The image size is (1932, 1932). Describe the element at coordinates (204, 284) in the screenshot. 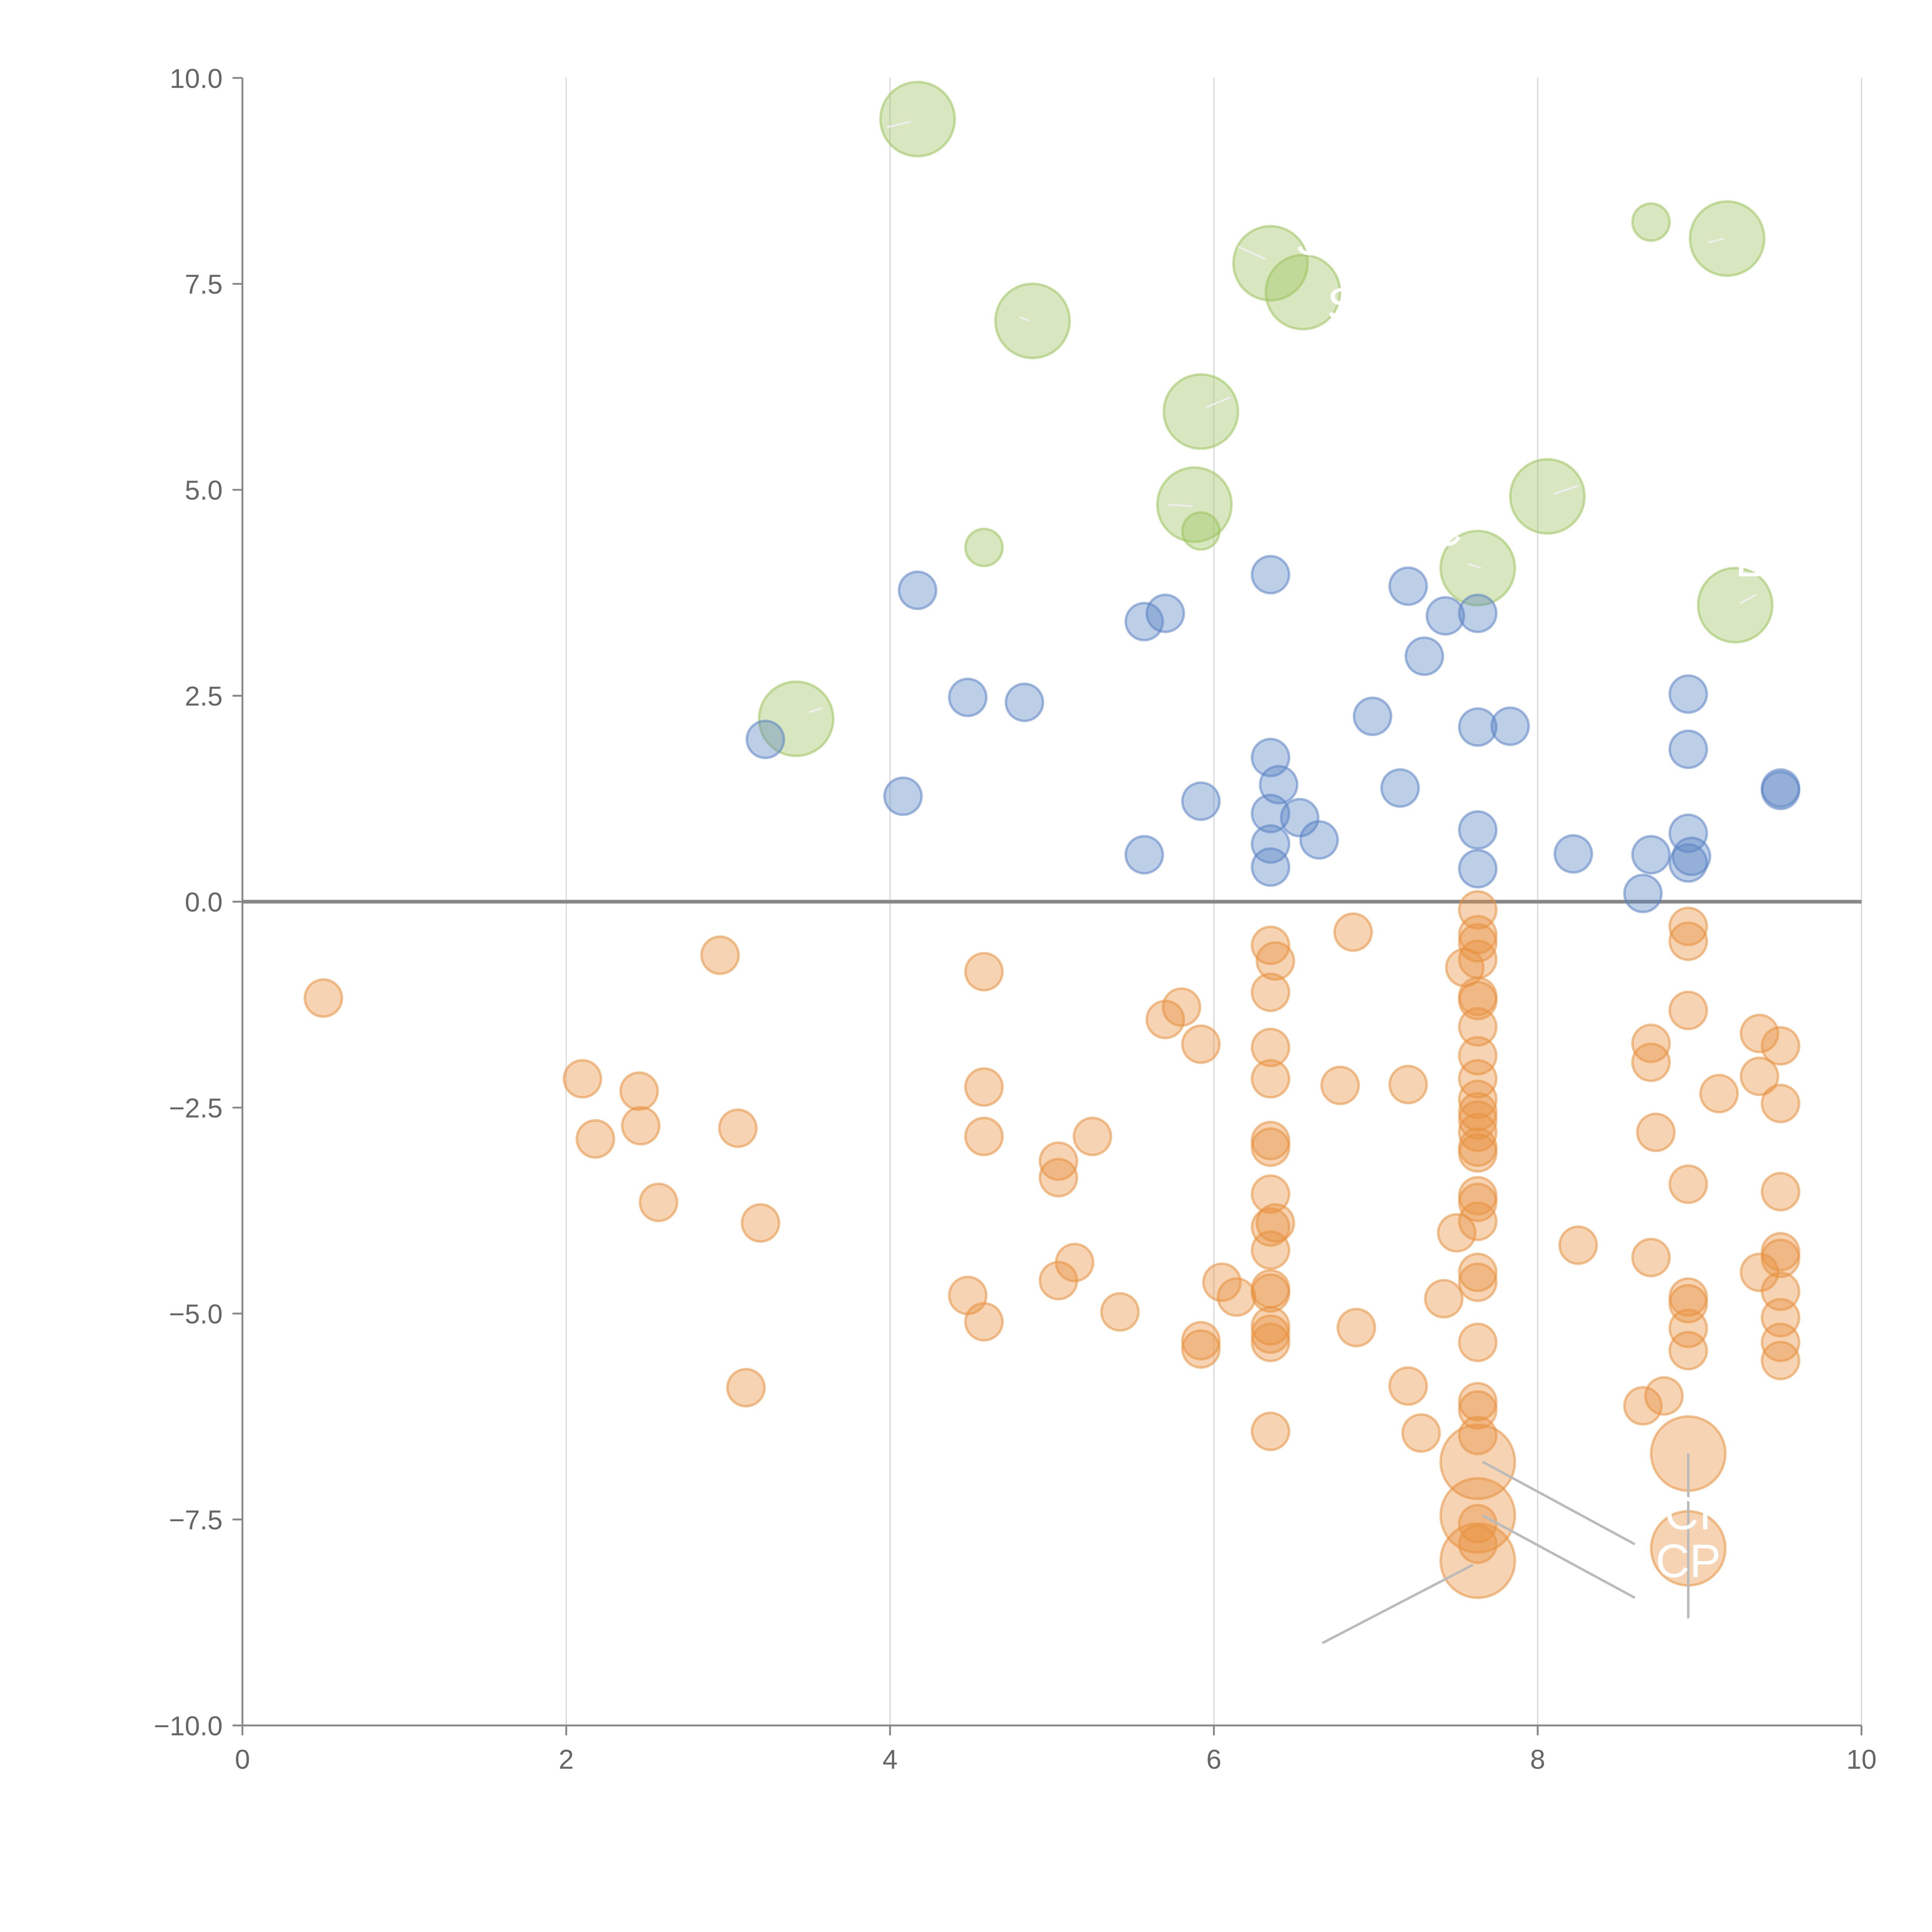

I see `y-tick-label: 7.5` at that location.